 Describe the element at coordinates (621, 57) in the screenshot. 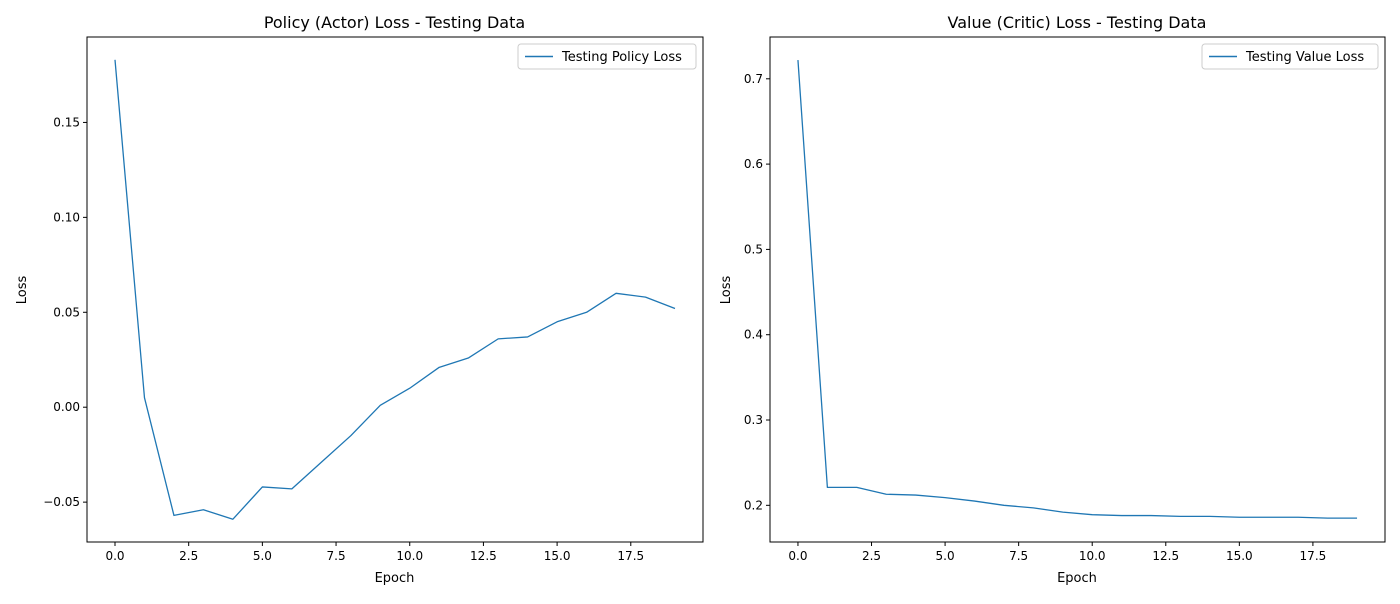

I see `legend-label: Testing Policy Loss` at that location.